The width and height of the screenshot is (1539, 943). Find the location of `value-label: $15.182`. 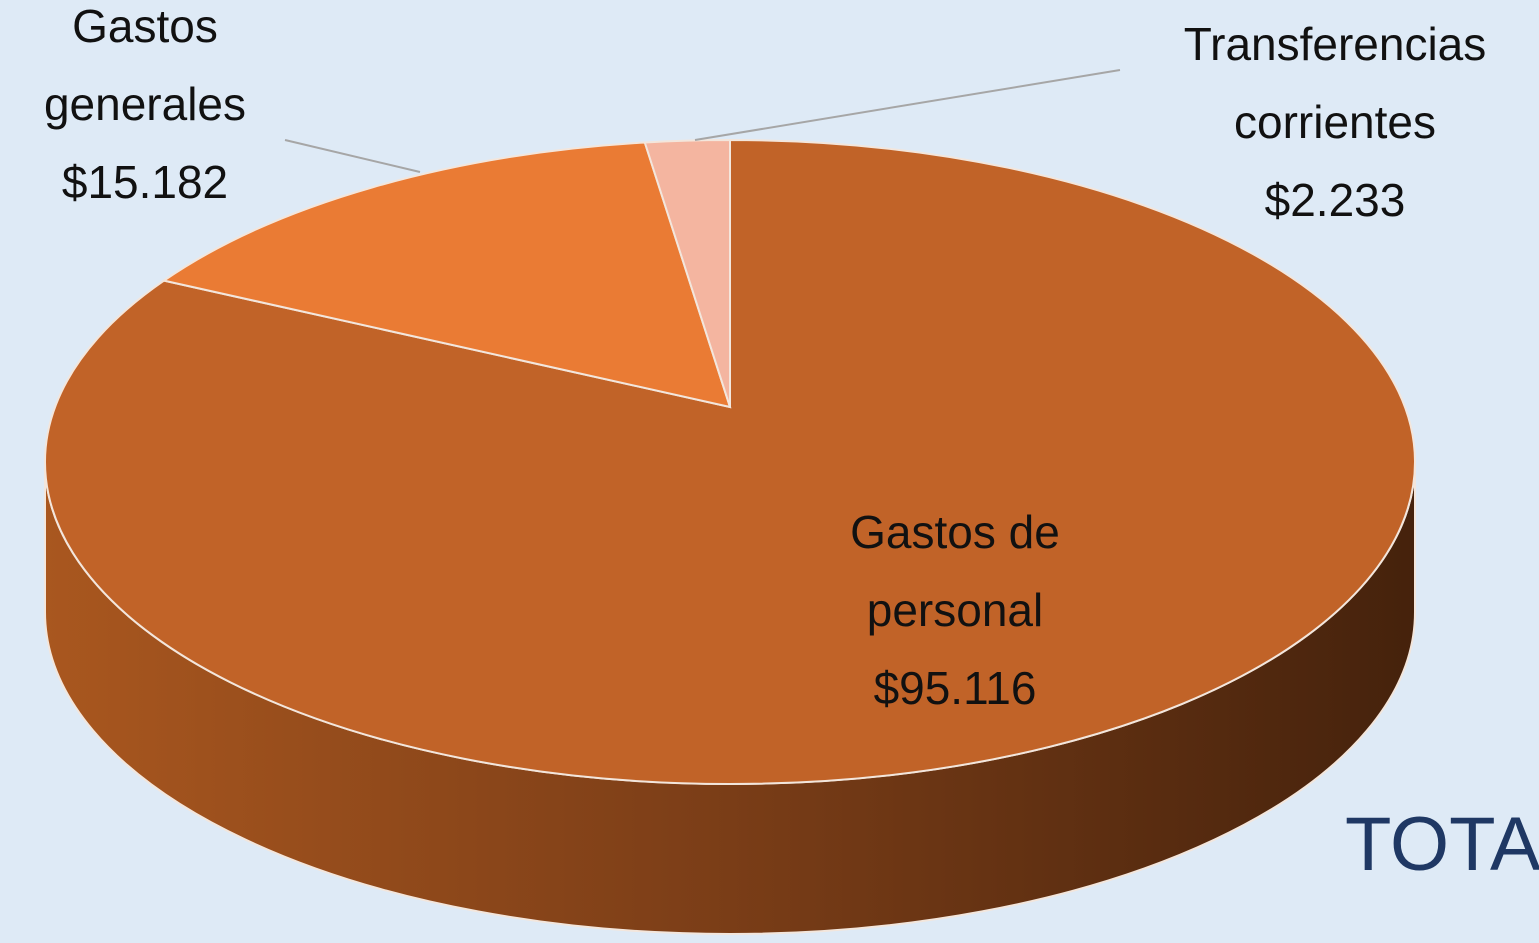

value-label: $15.182 is located at coordinates (145, 182).